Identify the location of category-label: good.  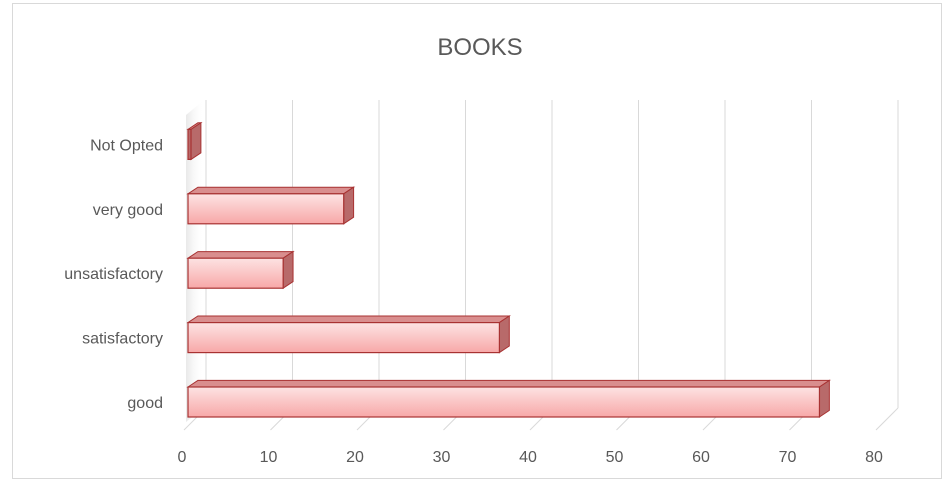
(145, 403).